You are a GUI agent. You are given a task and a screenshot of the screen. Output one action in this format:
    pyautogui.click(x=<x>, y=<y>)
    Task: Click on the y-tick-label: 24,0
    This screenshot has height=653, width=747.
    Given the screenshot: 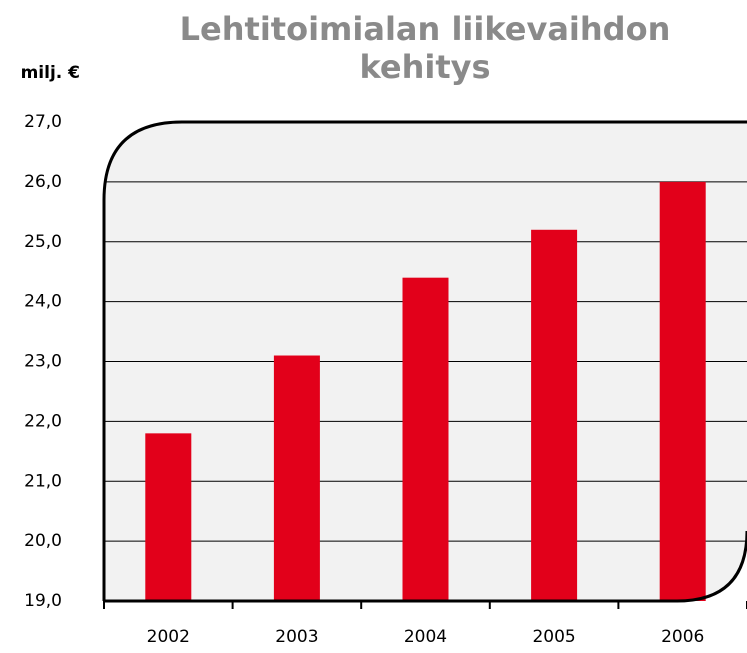 What is the action you would take?
    pyautogui.click(x=43, y=302)
    